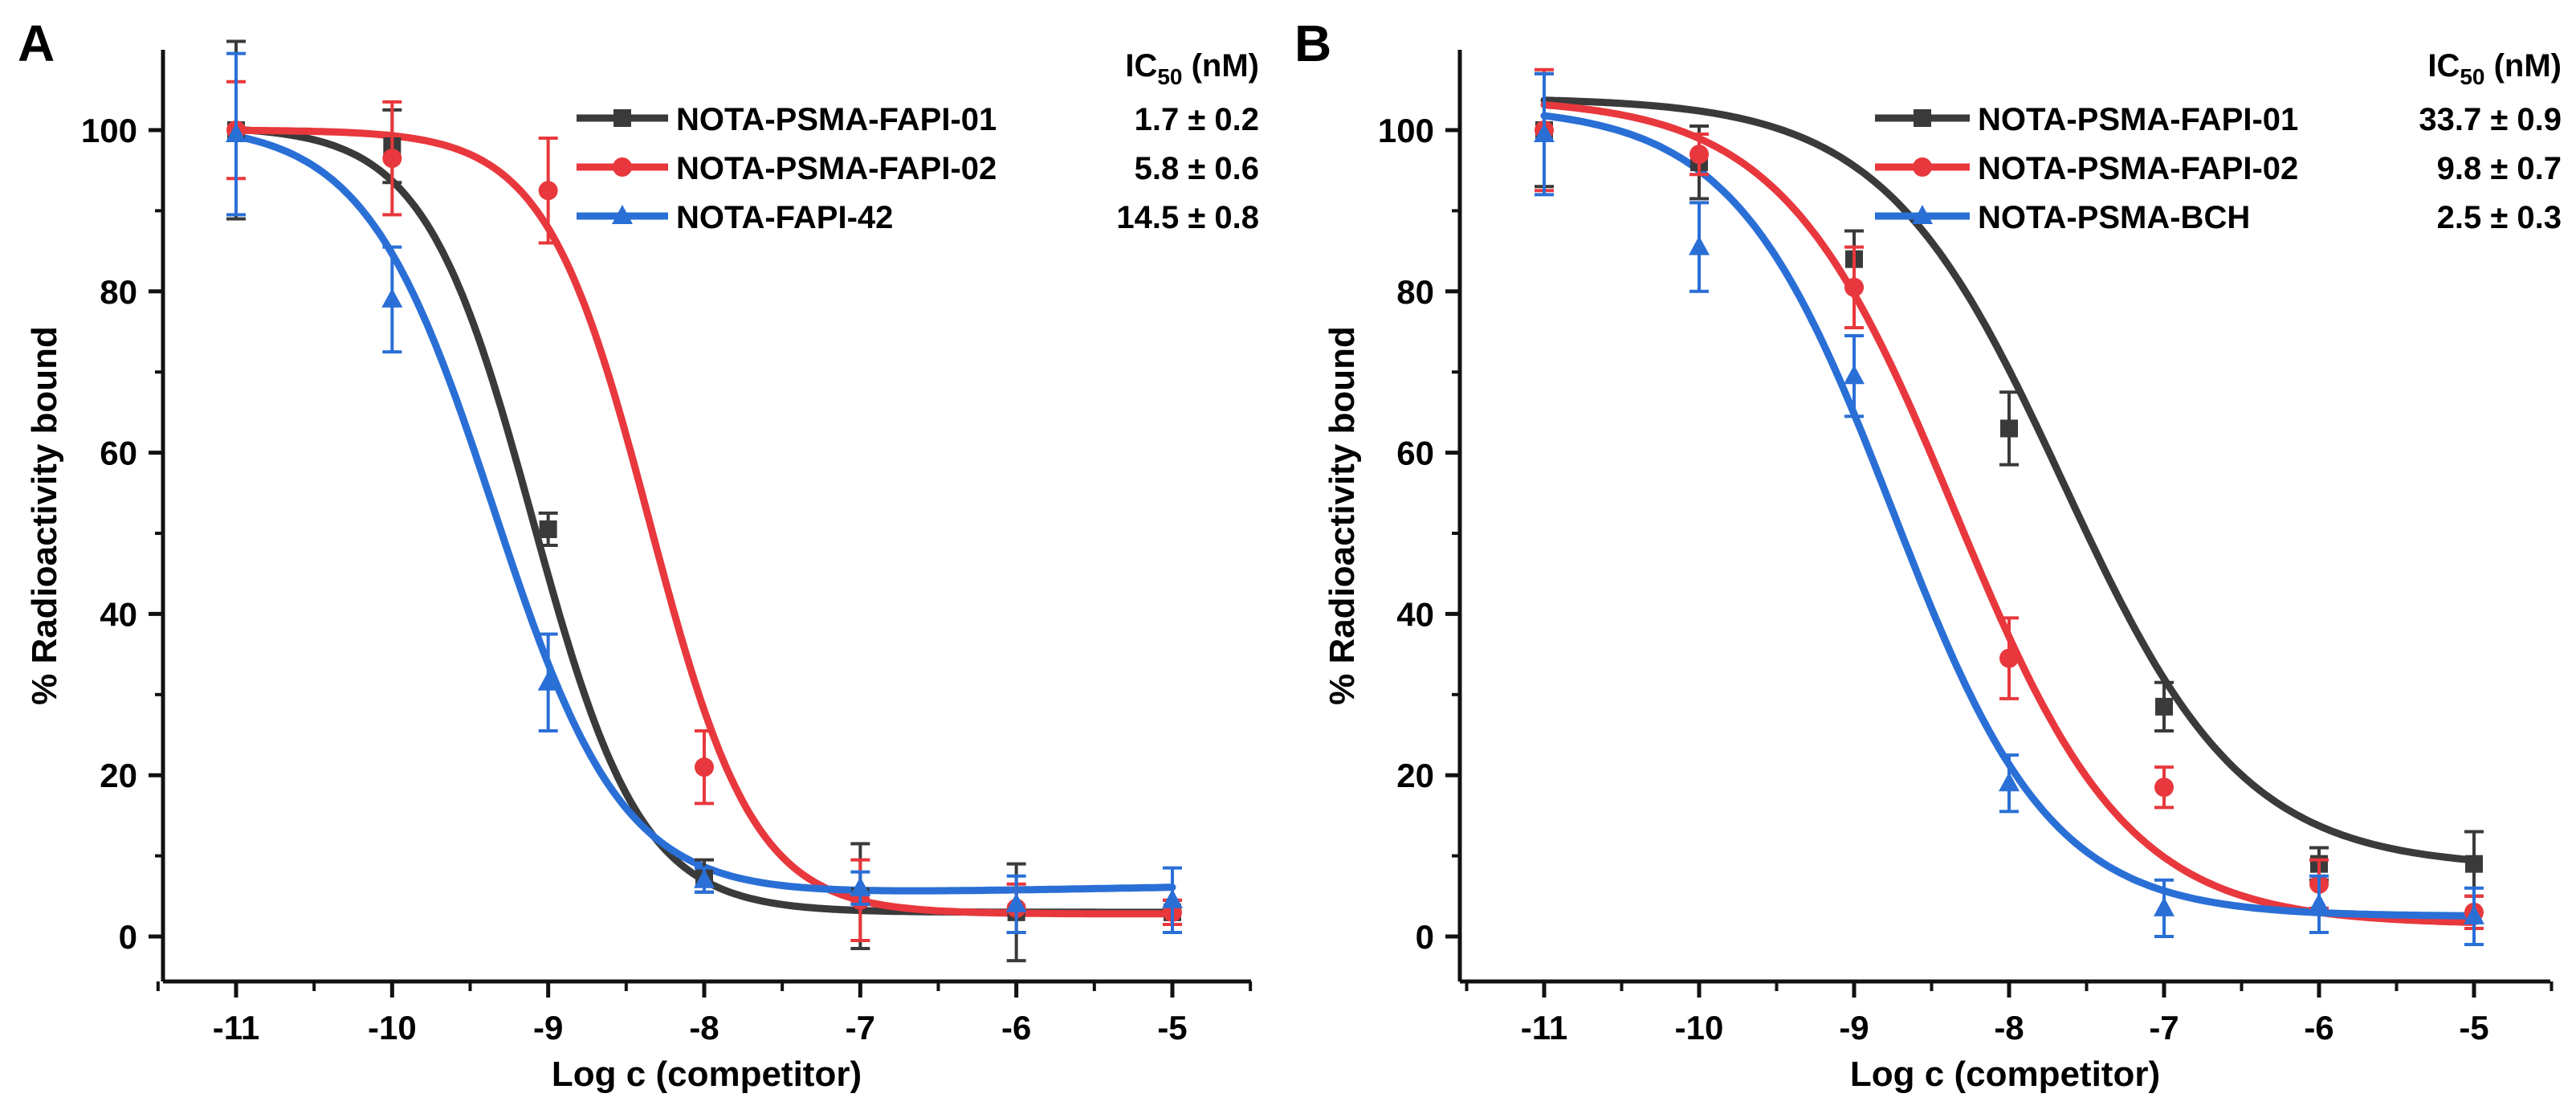  Describe the element at coordinates (1187, 217) in the screenshot. I see `ic50-value: 14.5 ± 0.8` at that location.